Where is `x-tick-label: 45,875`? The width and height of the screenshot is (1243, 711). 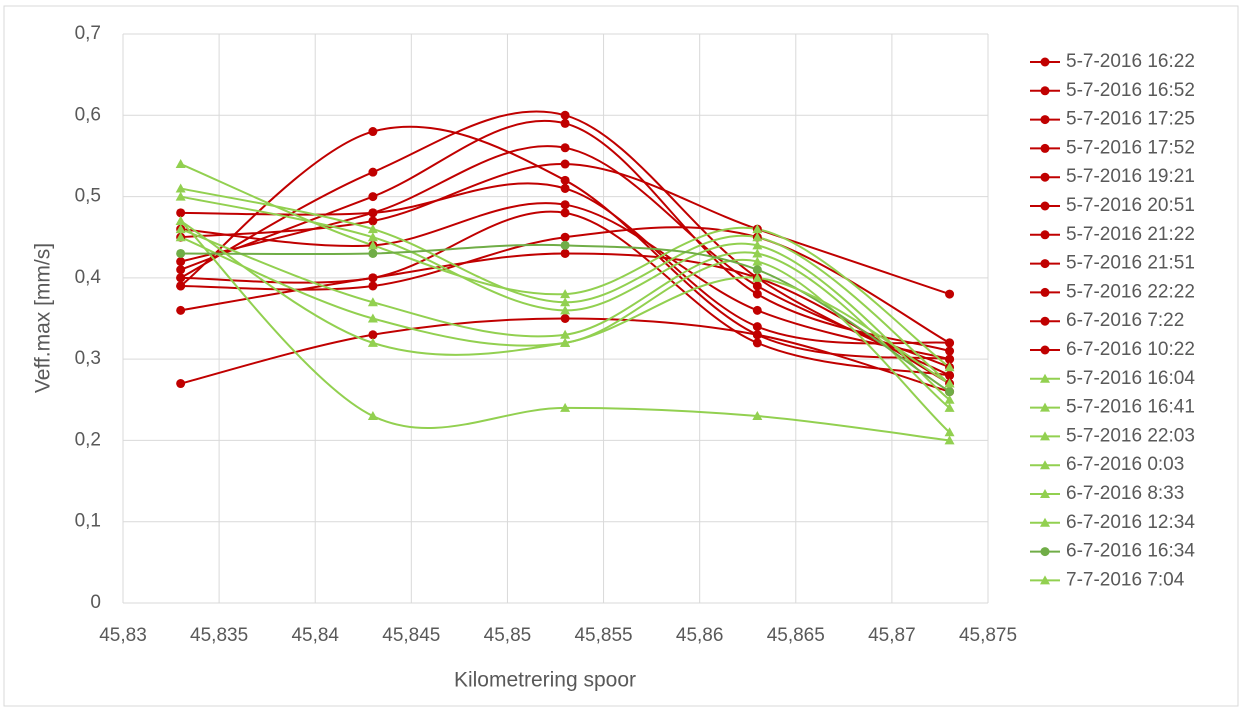 x-tick-label: 45,875 is located at coordinates (988, 635).